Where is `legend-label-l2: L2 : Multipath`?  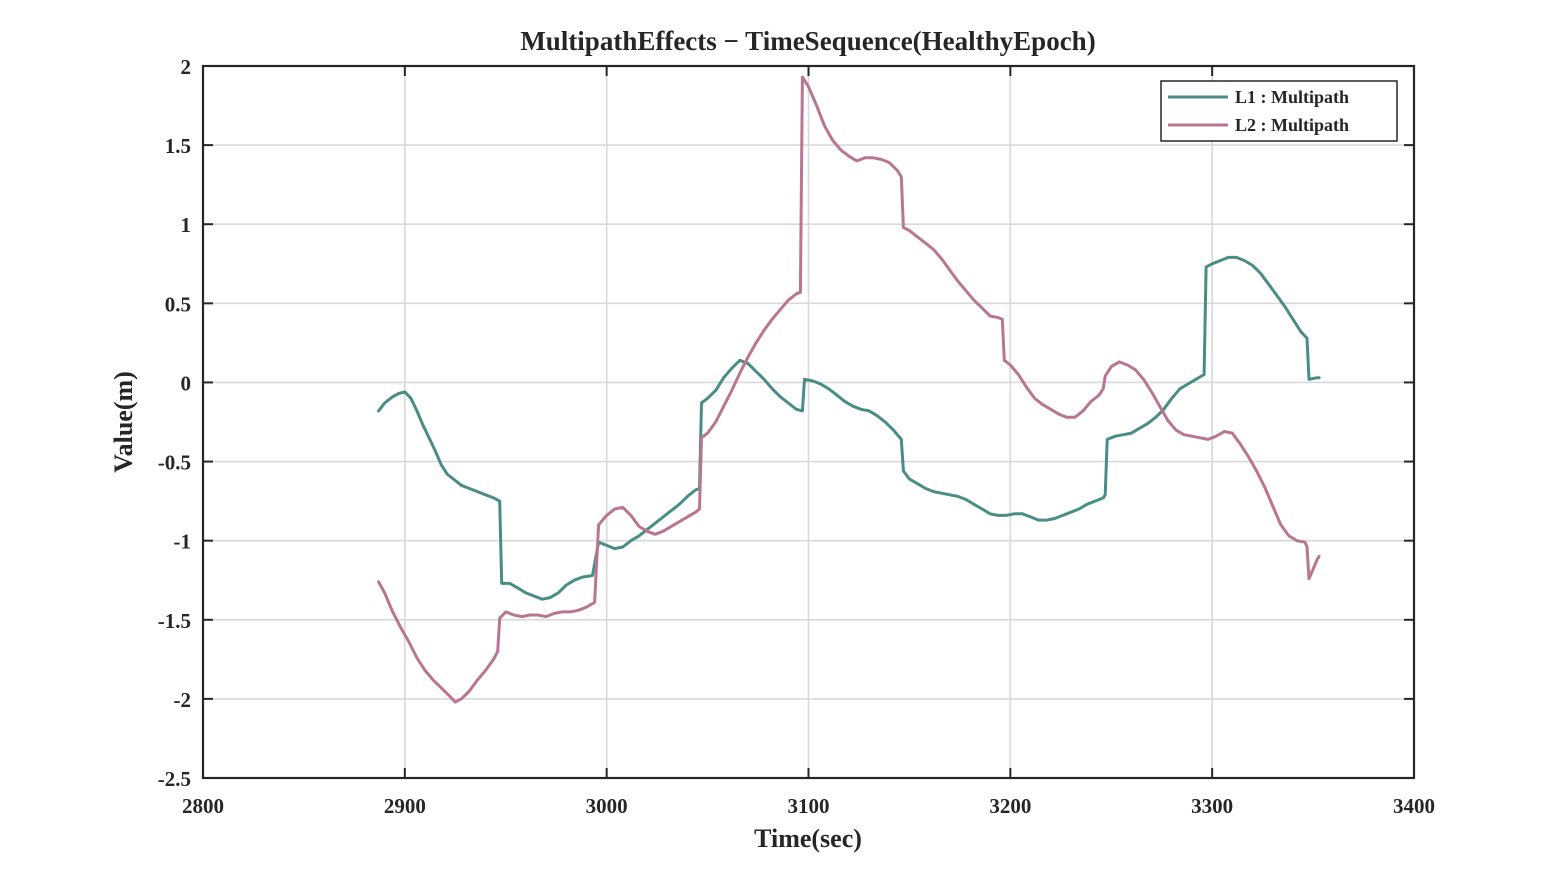
legend-label-l2: L2 : Multipath is located at coordinates (1292, 125).